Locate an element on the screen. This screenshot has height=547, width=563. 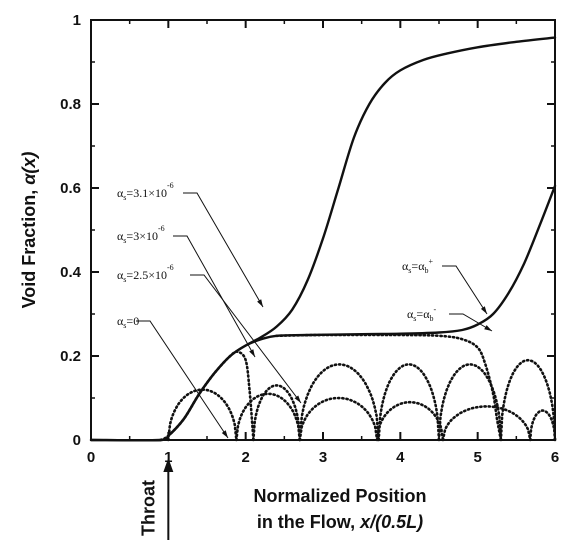
series-label-2: αs=αb- is located at coordinates (421, 314).